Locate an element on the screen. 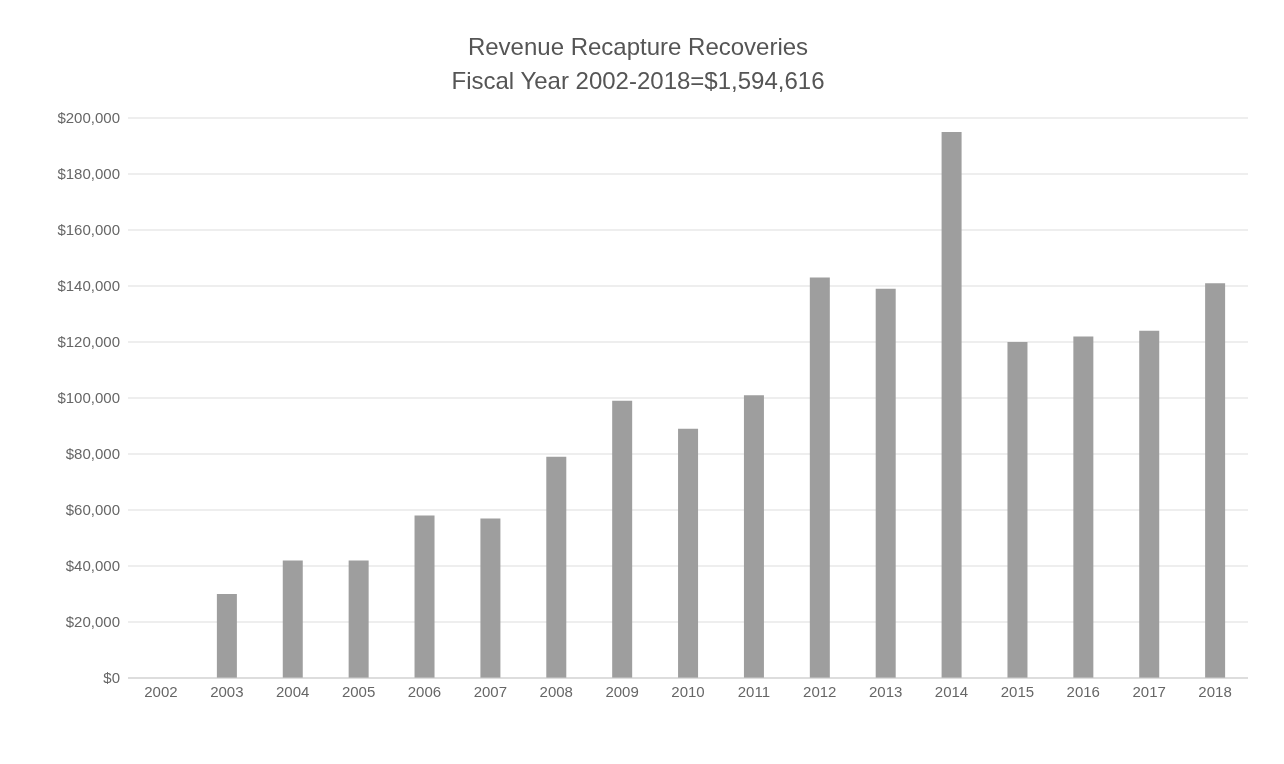  x-tick-label: 2007 is located at coordinates (490, 691).